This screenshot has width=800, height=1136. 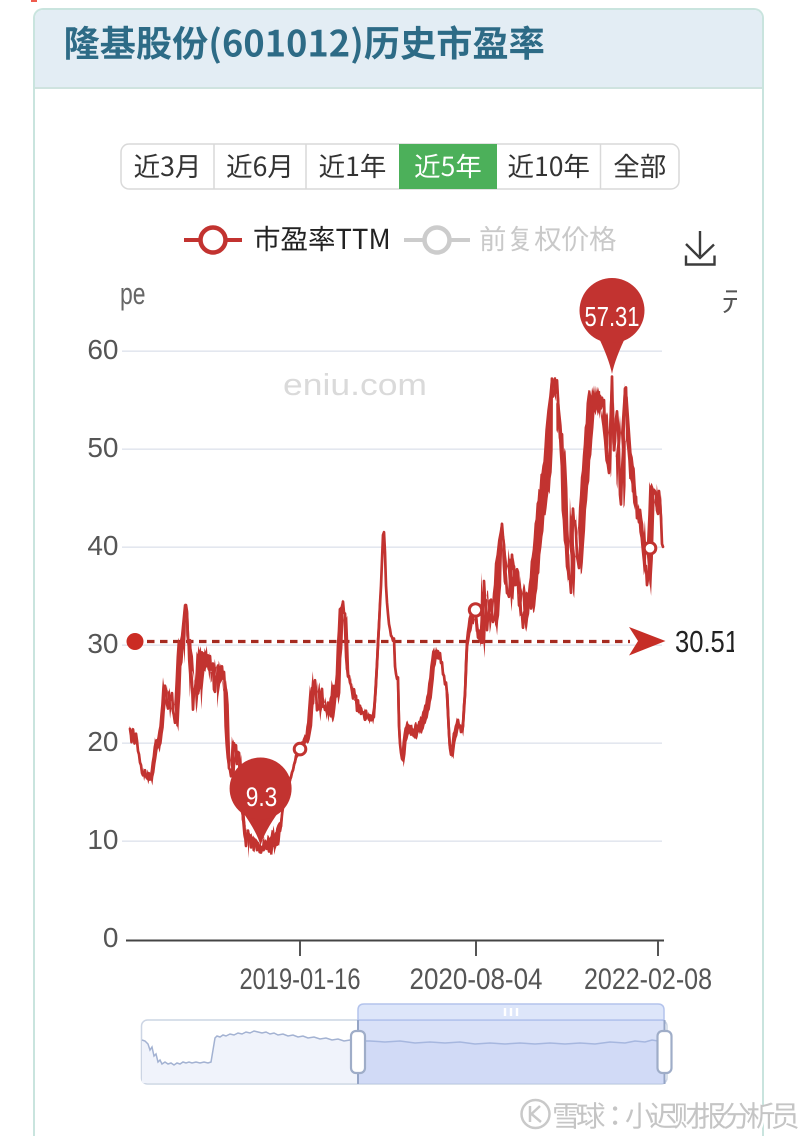 I want to click on svg-text: 2020-08-04, so click(x=476, y=979).